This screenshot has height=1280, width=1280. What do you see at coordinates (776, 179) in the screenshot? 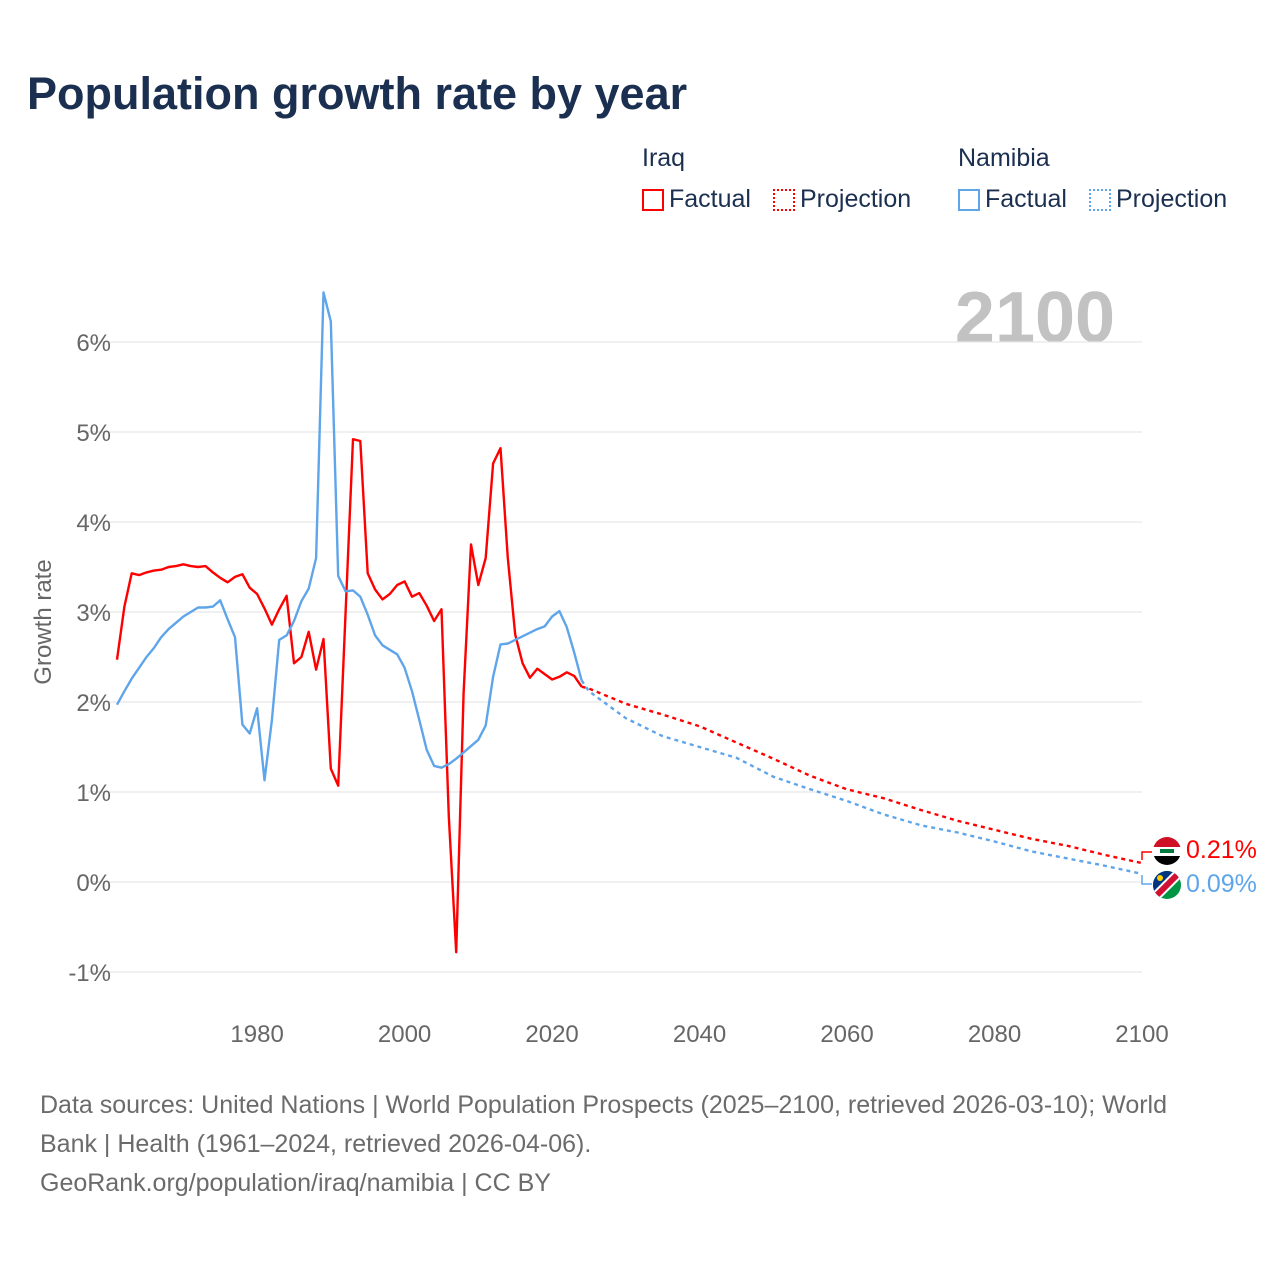
I see `legend-group-iraq: Iraq Factual Projection` at bounding box center [776, 179].